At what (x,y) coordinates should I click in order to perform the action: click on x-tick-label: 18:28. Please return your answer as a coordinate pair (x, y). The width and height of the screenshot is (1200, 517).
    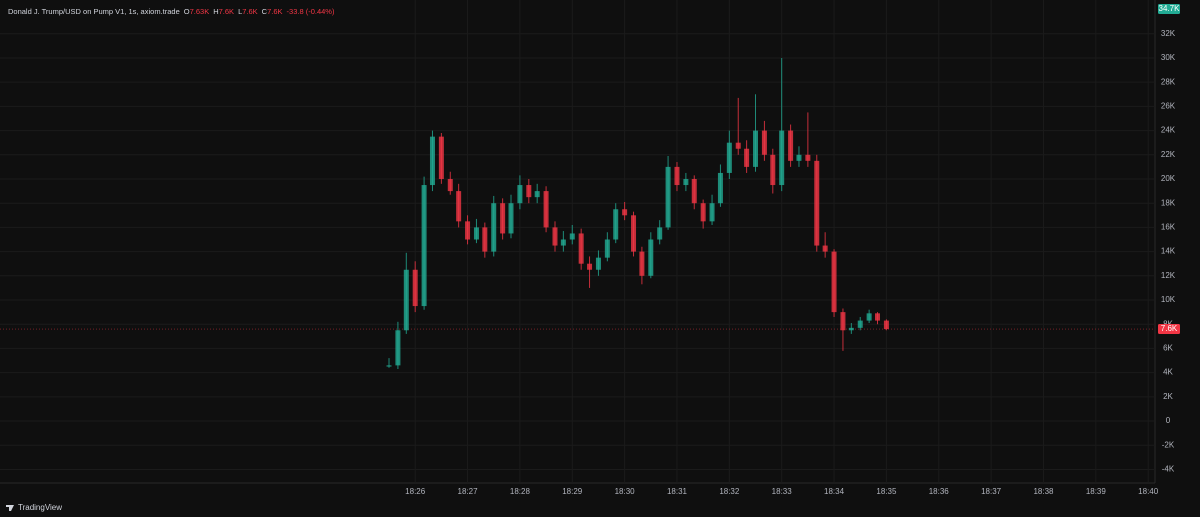
    Looking at the image, I should click on (520, 491).